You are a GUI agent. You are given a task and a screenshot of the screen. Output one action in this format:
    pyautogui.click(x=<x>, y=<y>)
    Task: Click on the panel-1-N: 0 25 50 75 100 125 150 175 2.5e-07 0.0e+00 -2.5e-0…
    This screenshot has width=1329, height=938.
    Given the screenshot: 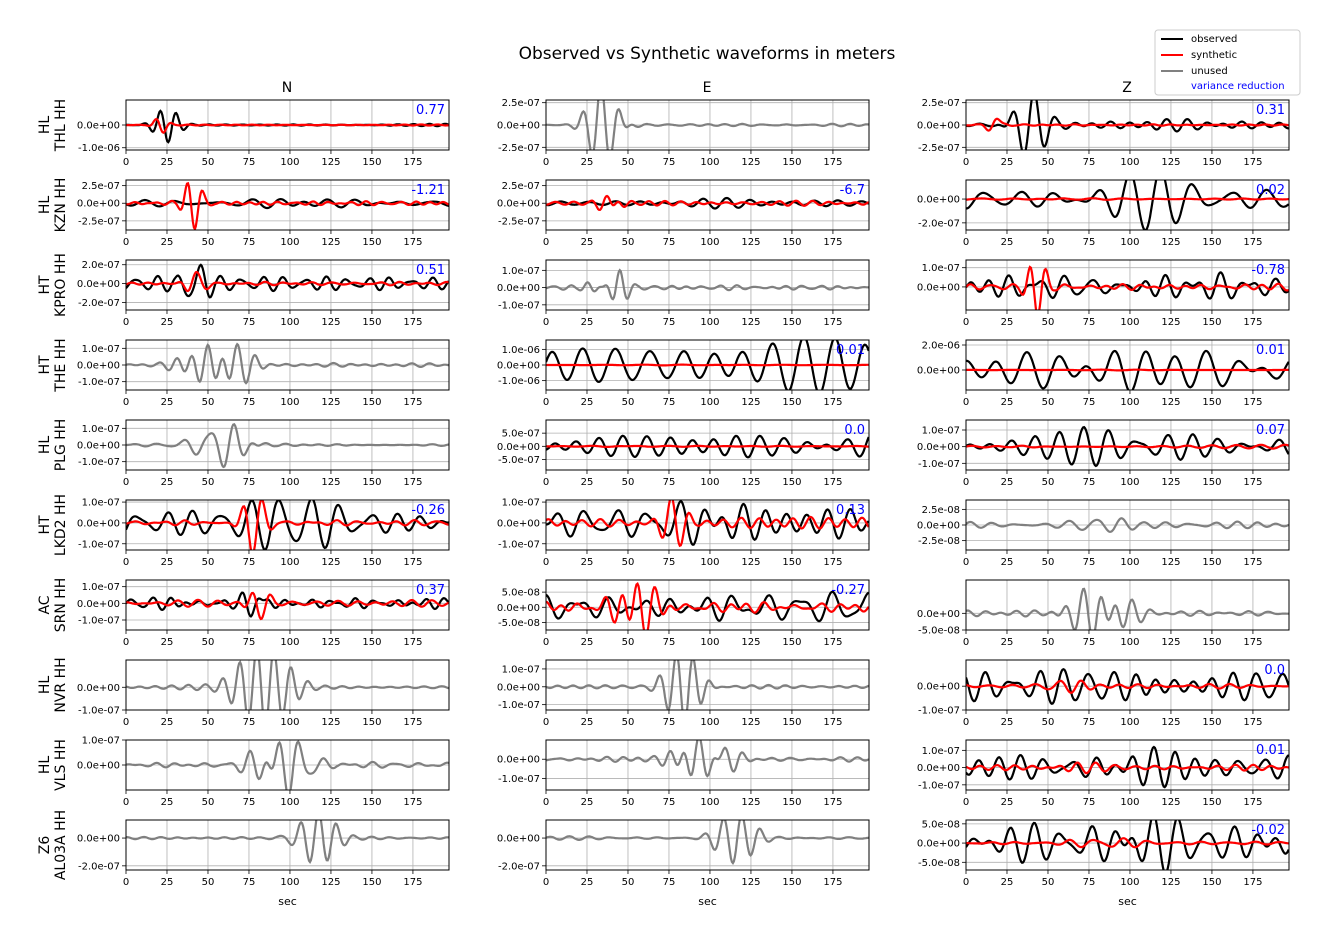 What is the action you would take?
    pyautogui.click(x=263, y=213)
    